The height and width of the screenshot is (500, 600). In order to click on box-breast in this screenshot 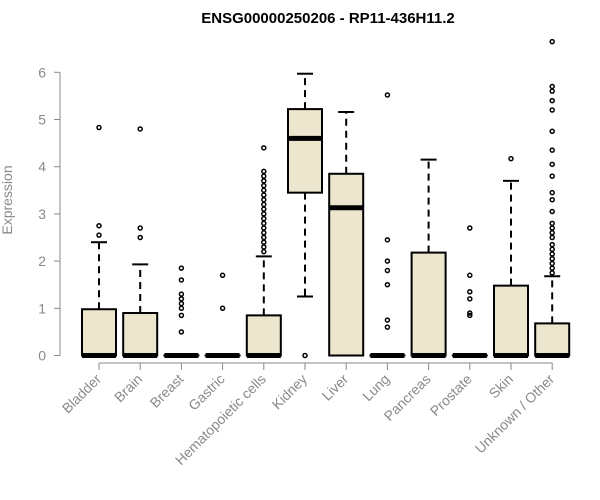, I will do `click(181, 311)`.